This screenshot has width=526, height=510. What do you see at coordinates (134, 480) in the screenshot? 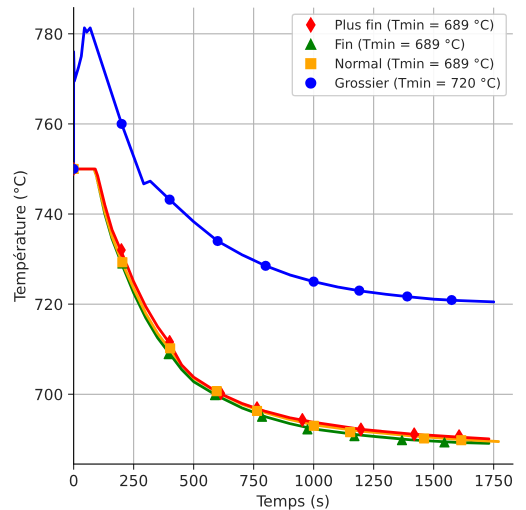
I see `x-tick-label: 250` at bounding box center [134, 480].